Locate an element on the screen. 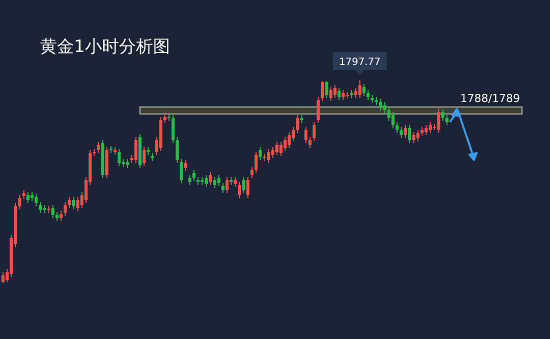 The width and height of the screenshot is (550, 339). chart-title: 黄金1小时分析图 is located at coordinates (105, 47).